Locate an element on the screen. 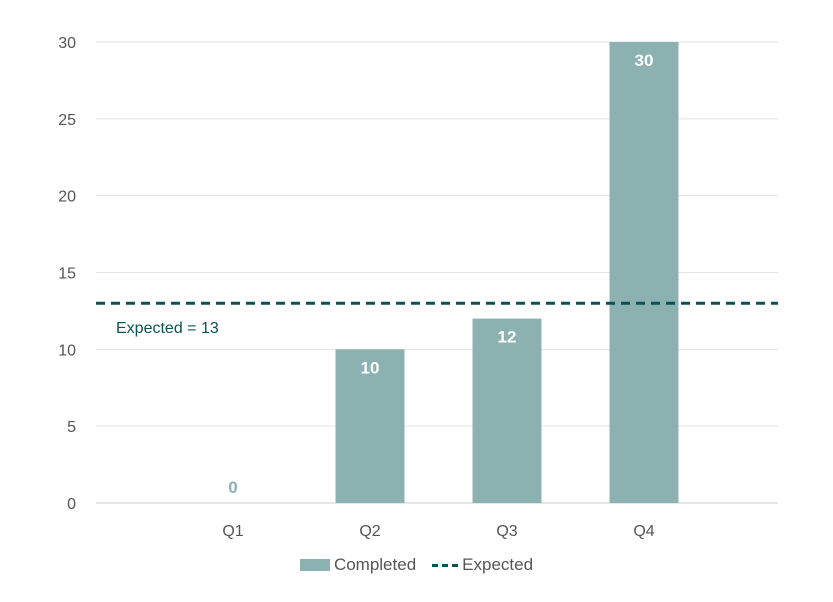 The image size is (833, 602). legend-swatch-expected is located at coordinates (445, 565).